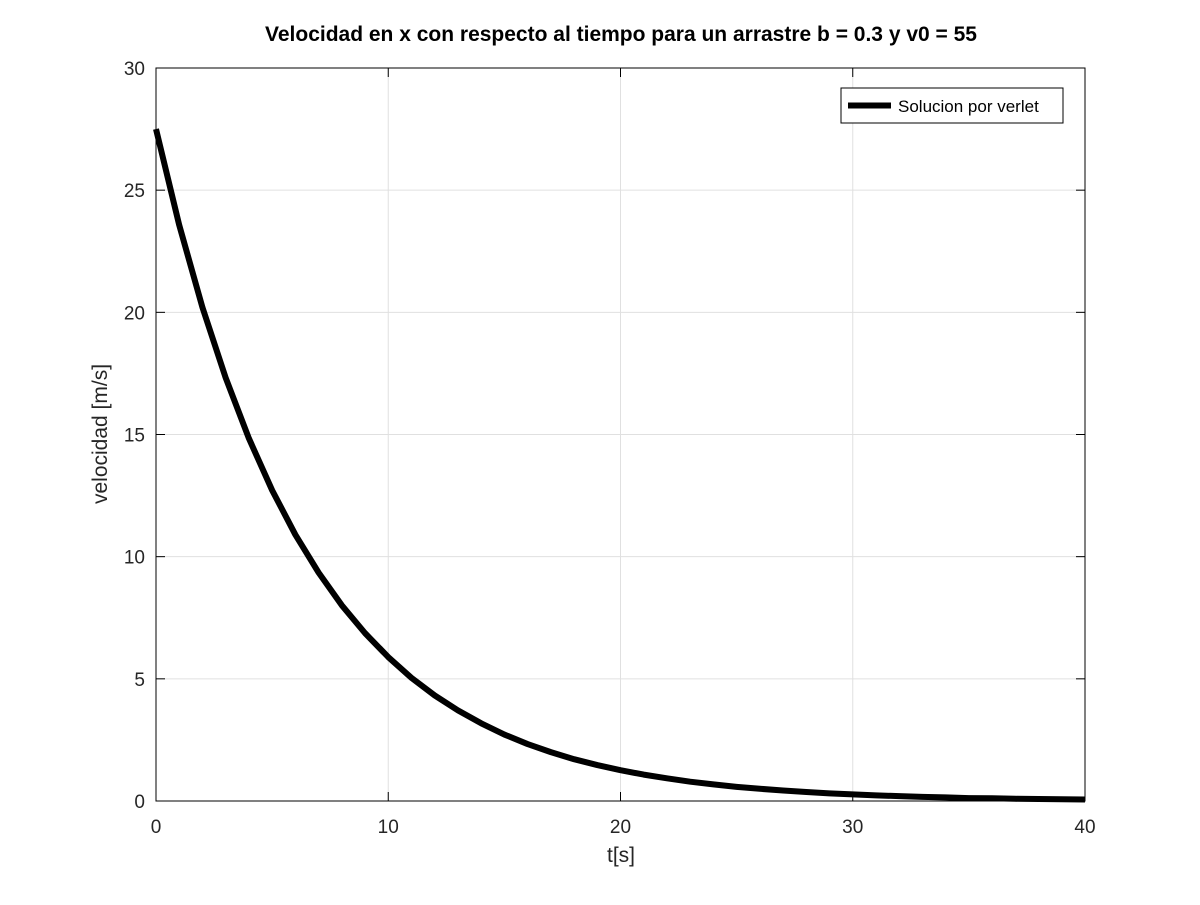 This screenshot has height=905, width=1200. I want to click on x-tick-label: 0, so click(156, 827).